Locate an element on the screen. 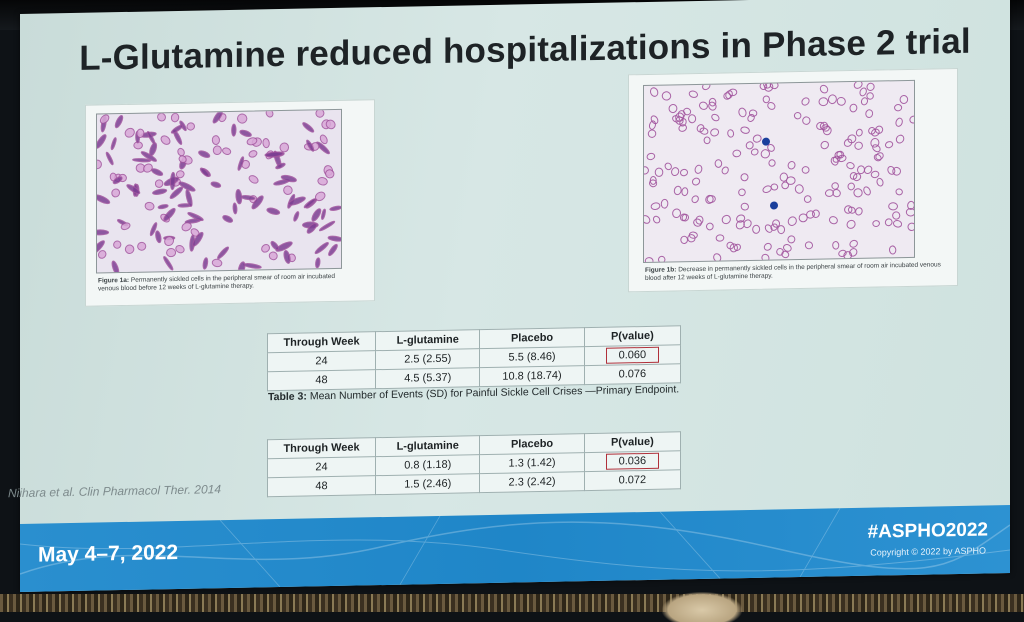 This screenshot has height=622, width=1024. table-header-cell: L-glutamine is located at coordinates (427, 340).